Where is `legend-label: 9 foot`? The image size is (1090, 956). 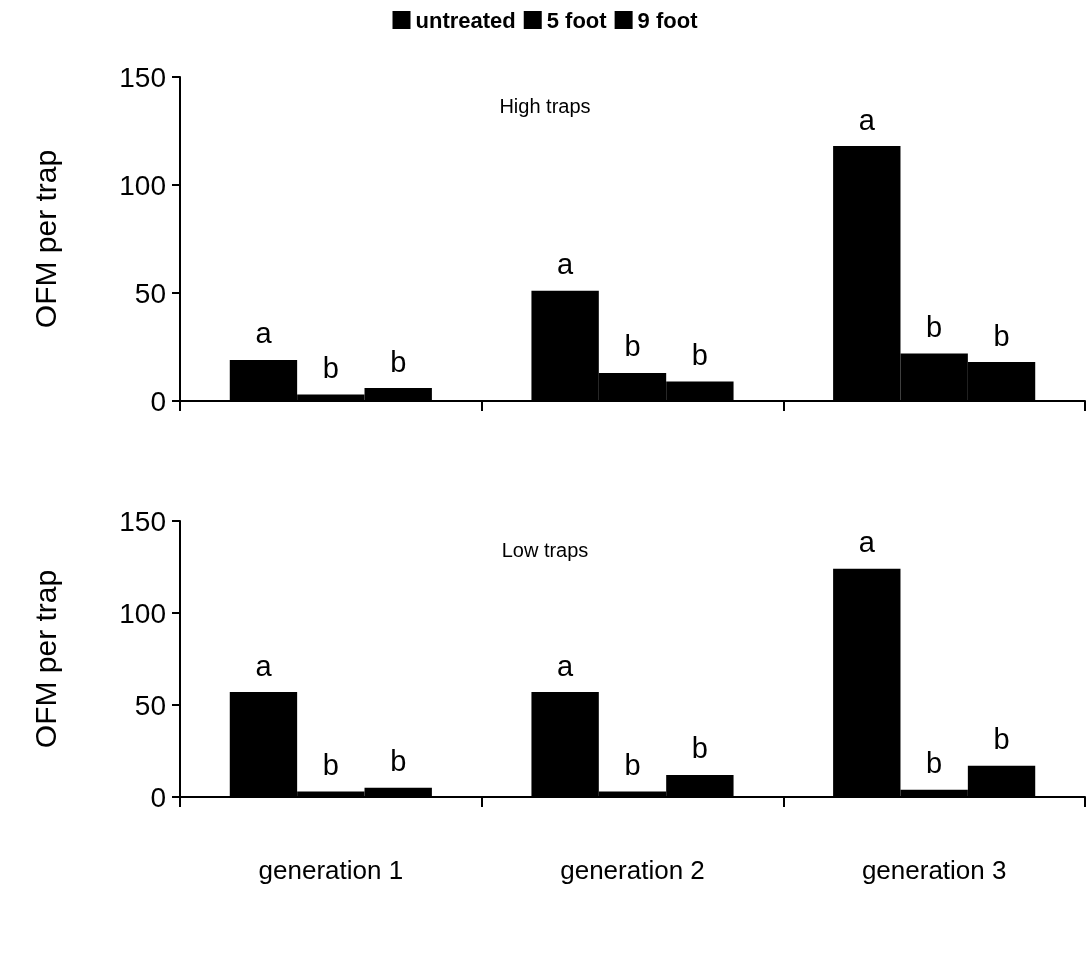
legend-label: 9 foot is located at coordinates (668, 20).